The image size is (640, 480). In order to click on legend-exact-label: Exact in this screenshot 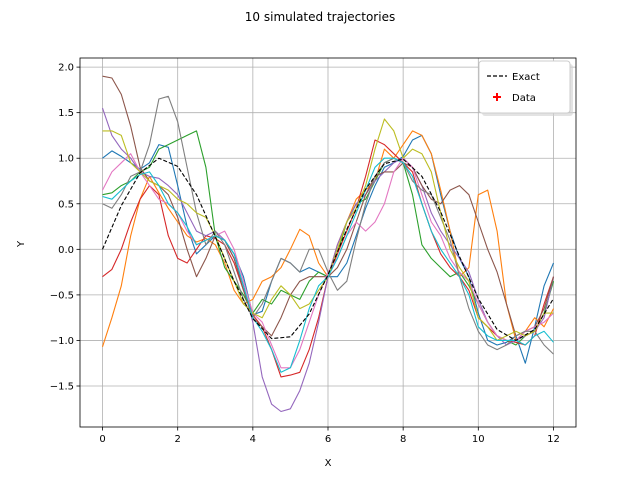, I will do `click(526, 77)`.